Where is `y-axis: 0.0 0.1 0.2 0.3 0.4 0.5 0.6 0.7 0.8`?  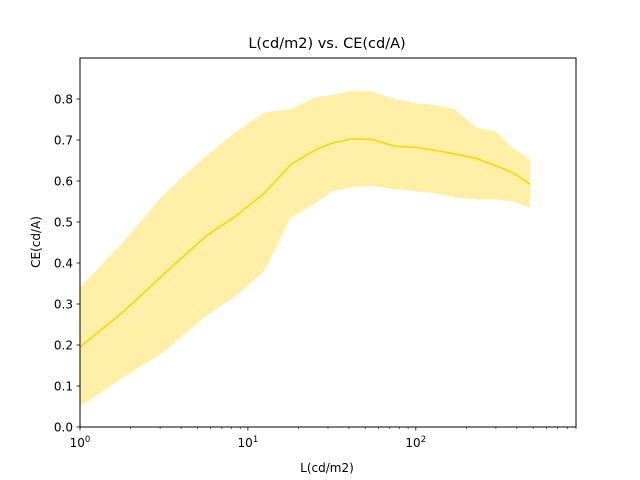
y-axis: 0.0 0.1 0.2 0.3 0.4 0.5 0.6 0.7 0.8 is located at coordinates (67, 264).